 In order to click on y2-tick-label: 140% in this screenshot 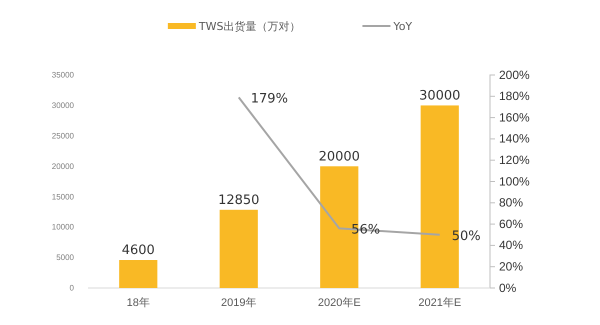, I will do `click(514, 139)`.